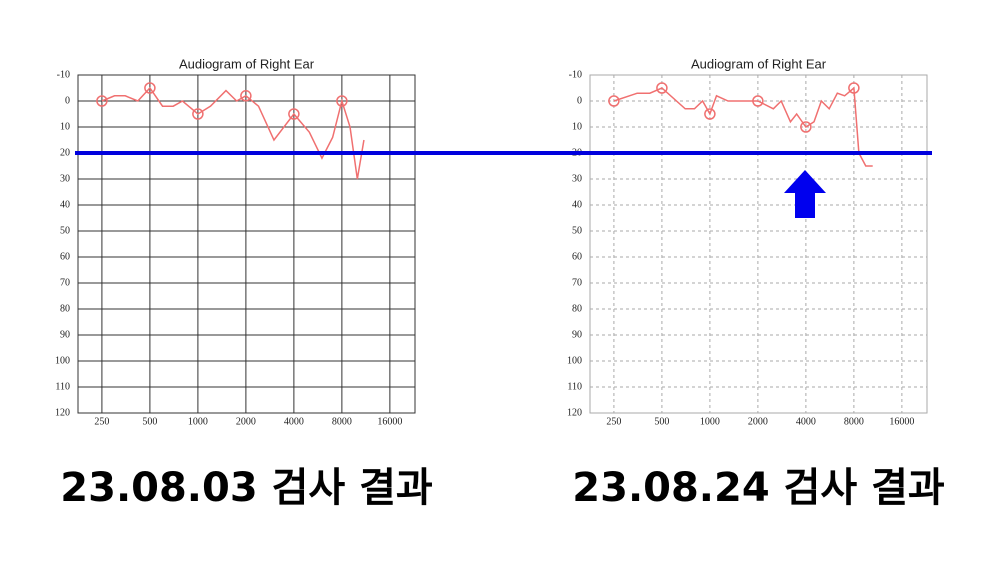 This screenshot has width=986, height=577. I want to click on caption: 23.08.03 검사 결과, so click(246, 488).